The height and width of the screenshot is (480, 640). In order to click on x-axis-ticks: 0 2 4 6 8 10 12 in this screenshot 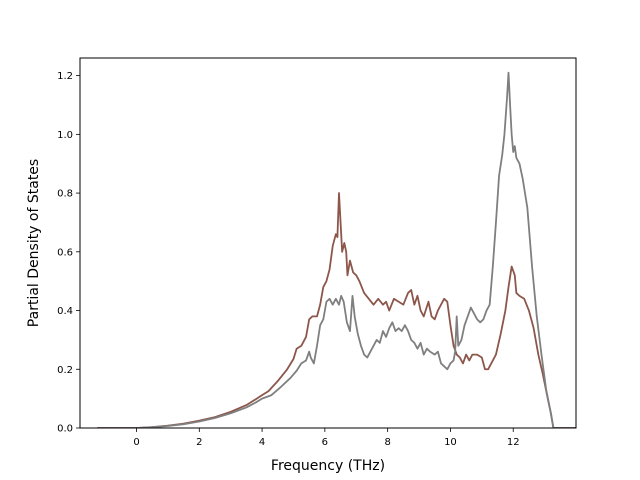, I will do `click(326, 438)`.